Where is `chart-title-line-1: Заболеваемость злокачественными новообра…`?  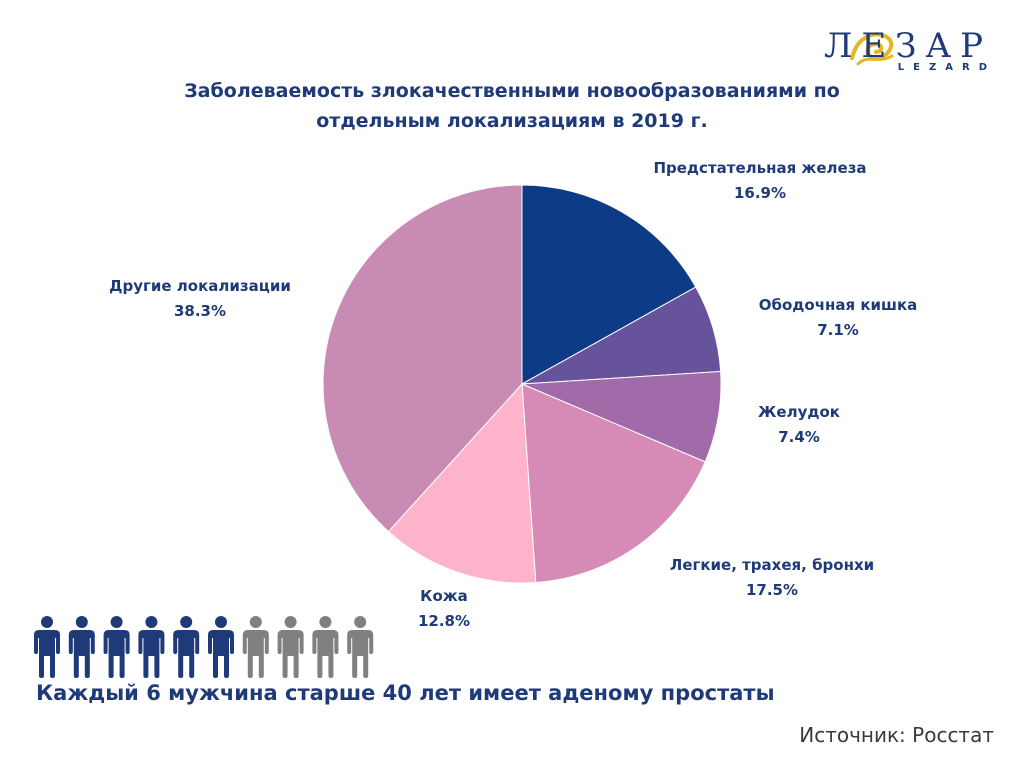 chart-title-line-1: Заболеваемость злокачественными новообра… is located at coordinates (512, 91).